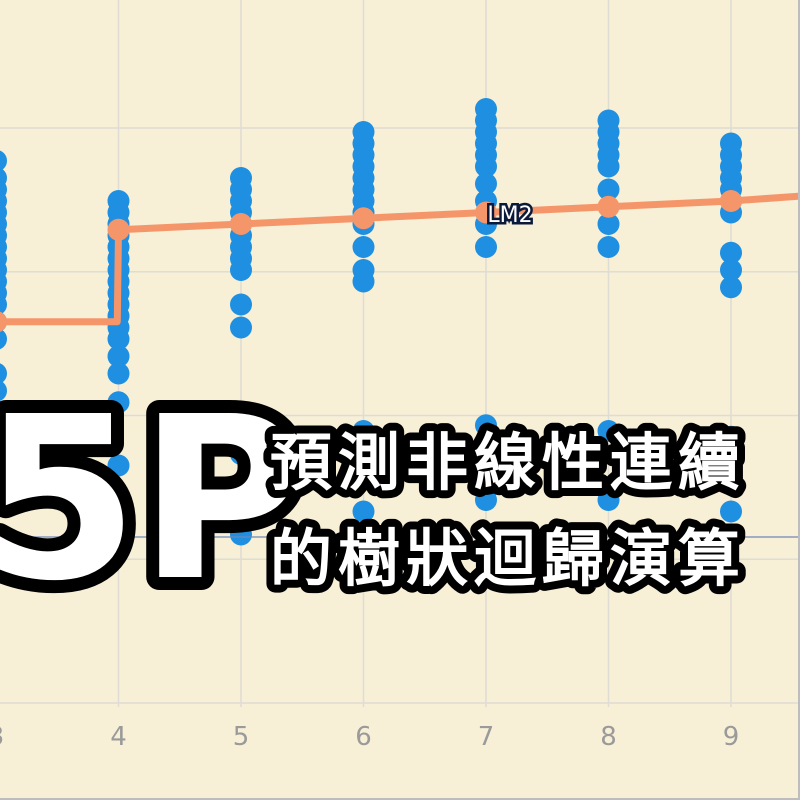 Image resolution: width=800 pixels, height=800 pixels. I want to click on x-tick-labels: 3 4 5 6 7 8 9, so click(369, 737).